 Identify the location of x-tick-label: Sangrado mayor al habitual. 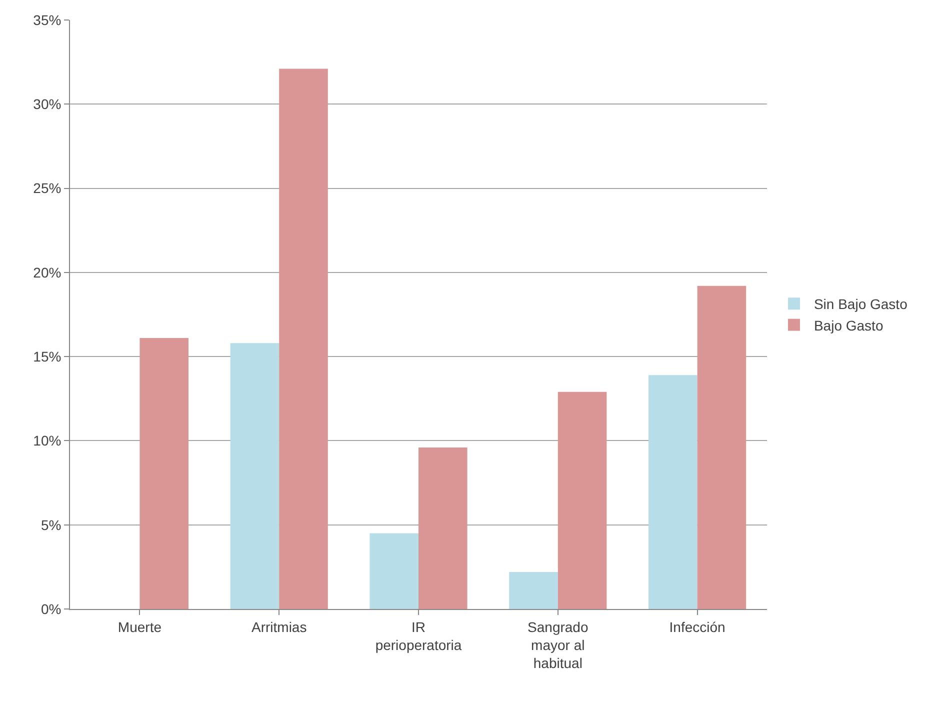
(558, 645).